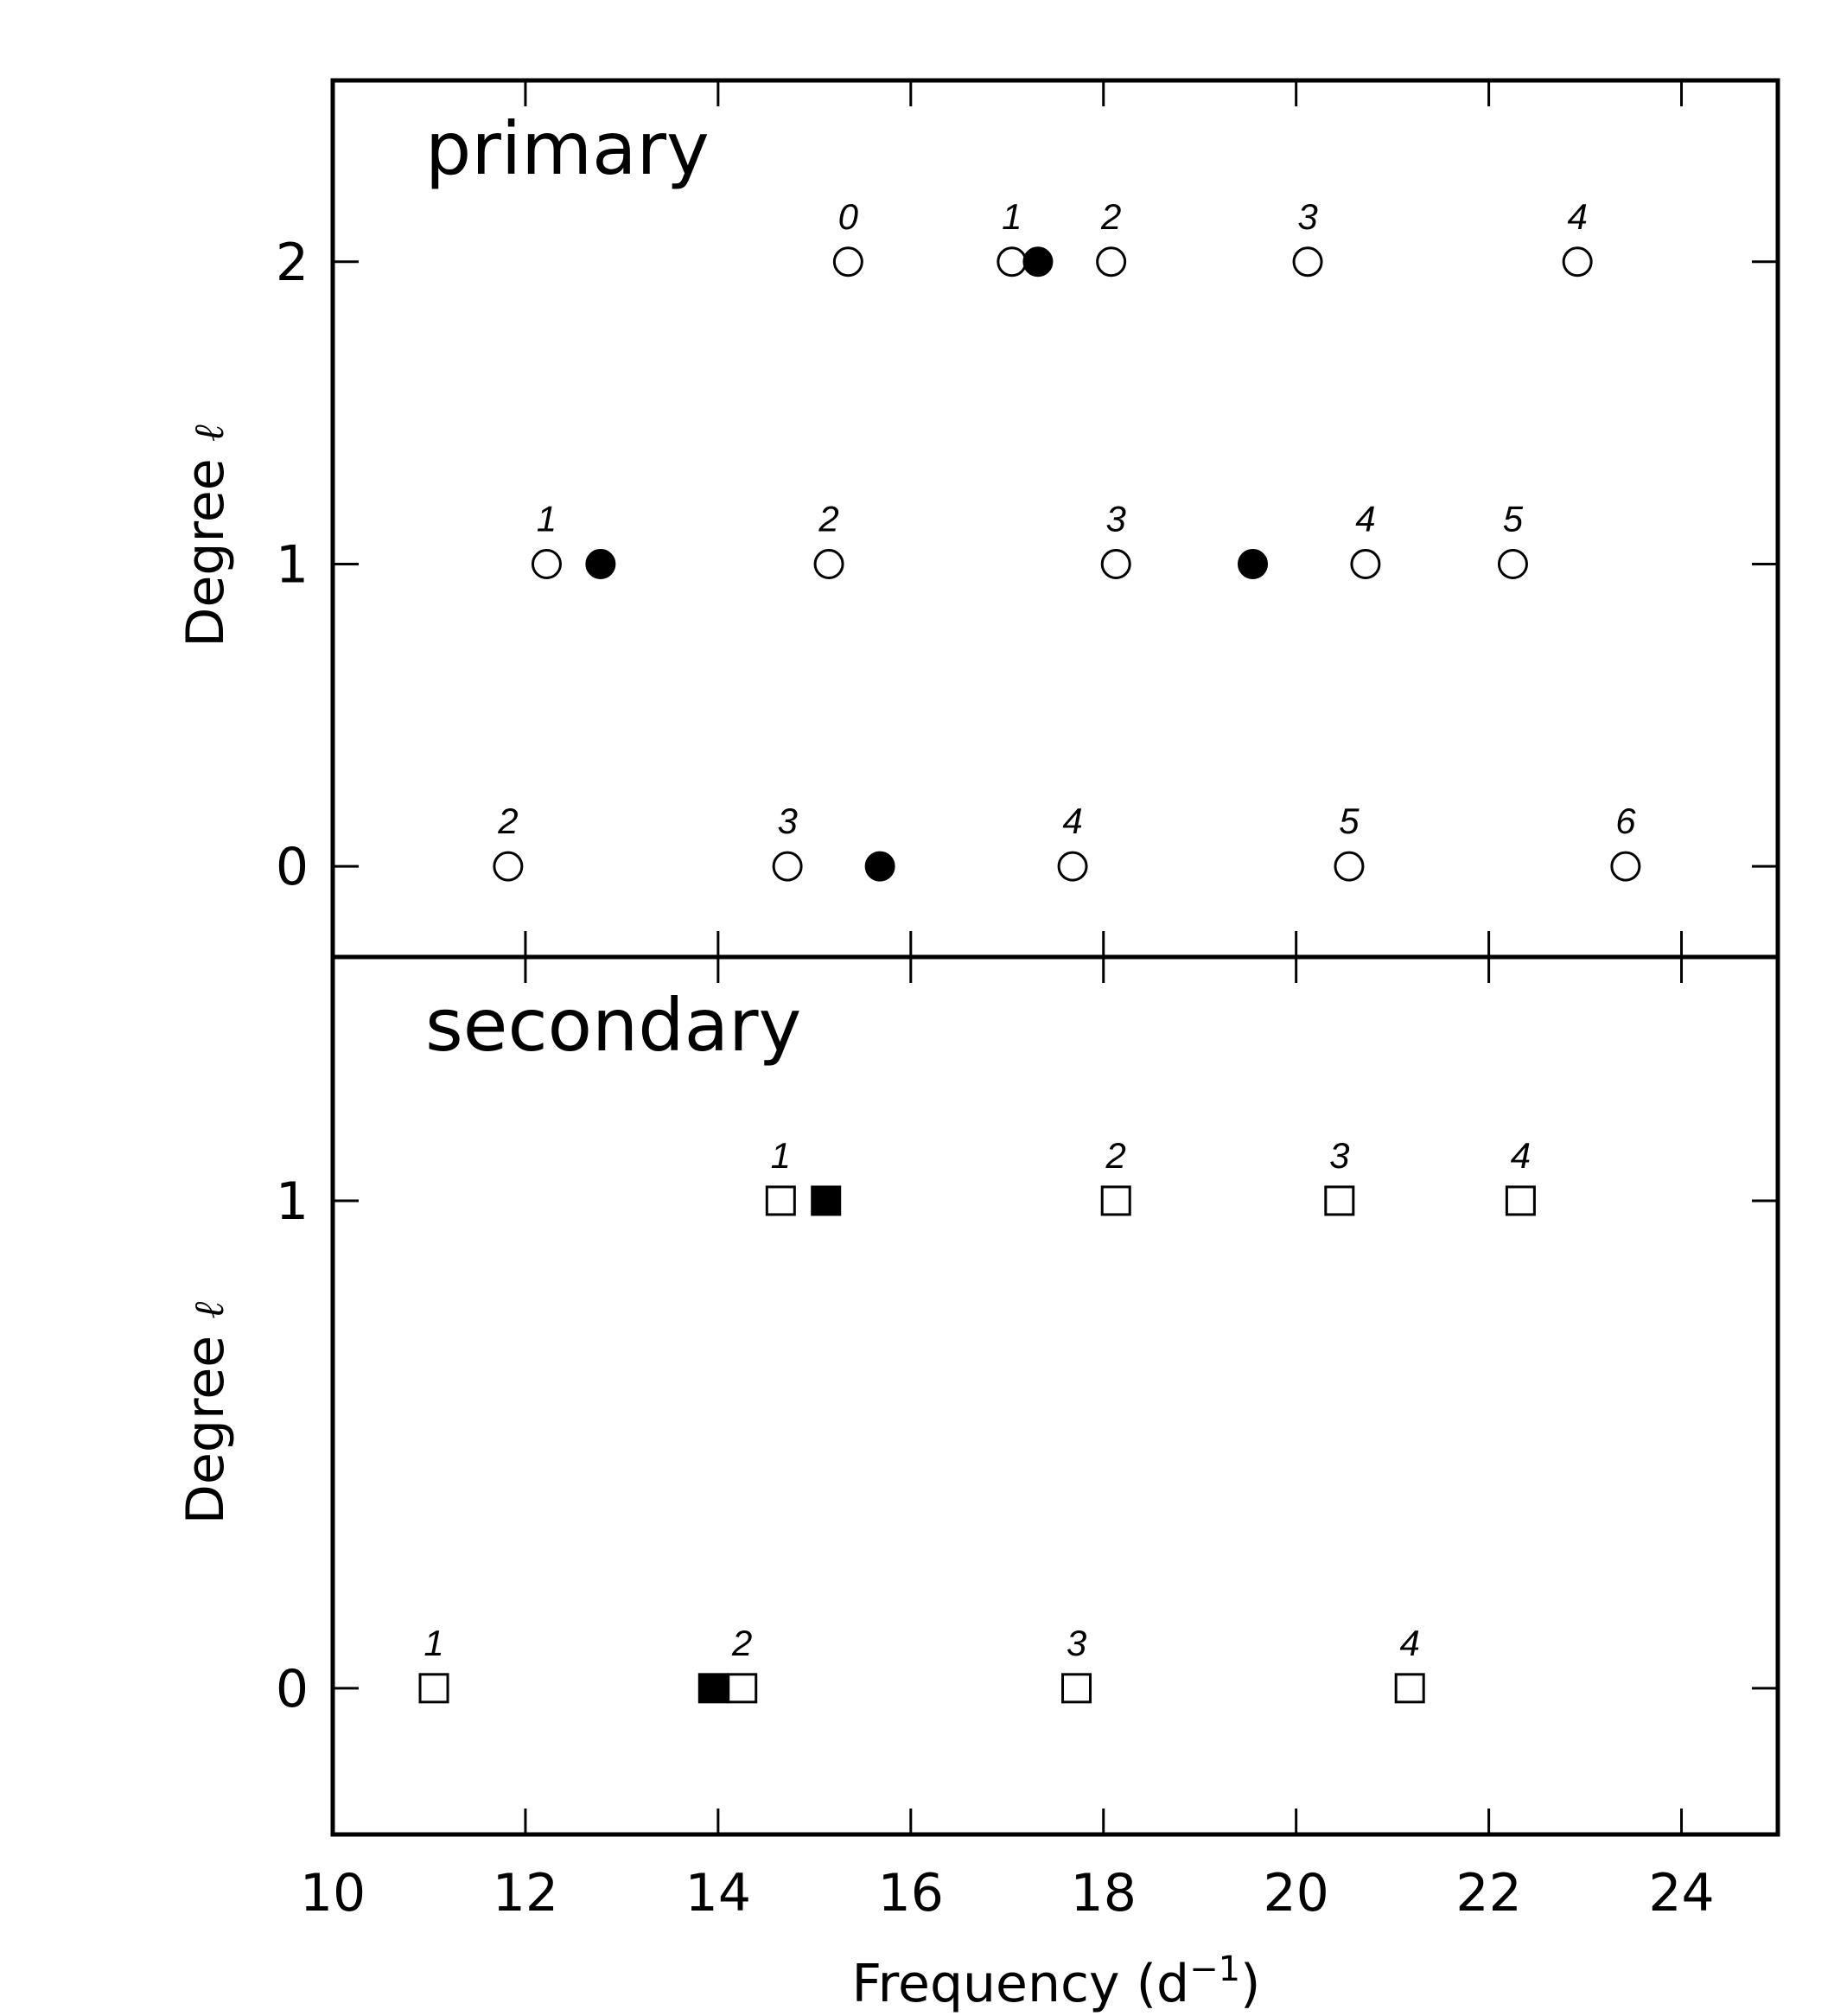 Image resolution: width=1834 pixels, height=2016 pixels. What do you see at coordinates (613, 1025) in the screenshot?
I see `panel-title: secondary` at bounding box center [613, 1025].